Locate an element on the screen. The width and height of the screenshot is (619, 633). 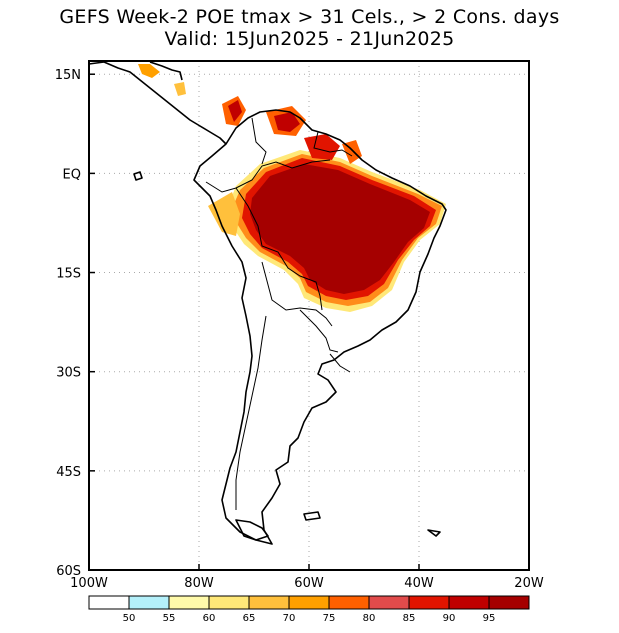
colorbar-label: 85 is located at coordinates (409, 618).